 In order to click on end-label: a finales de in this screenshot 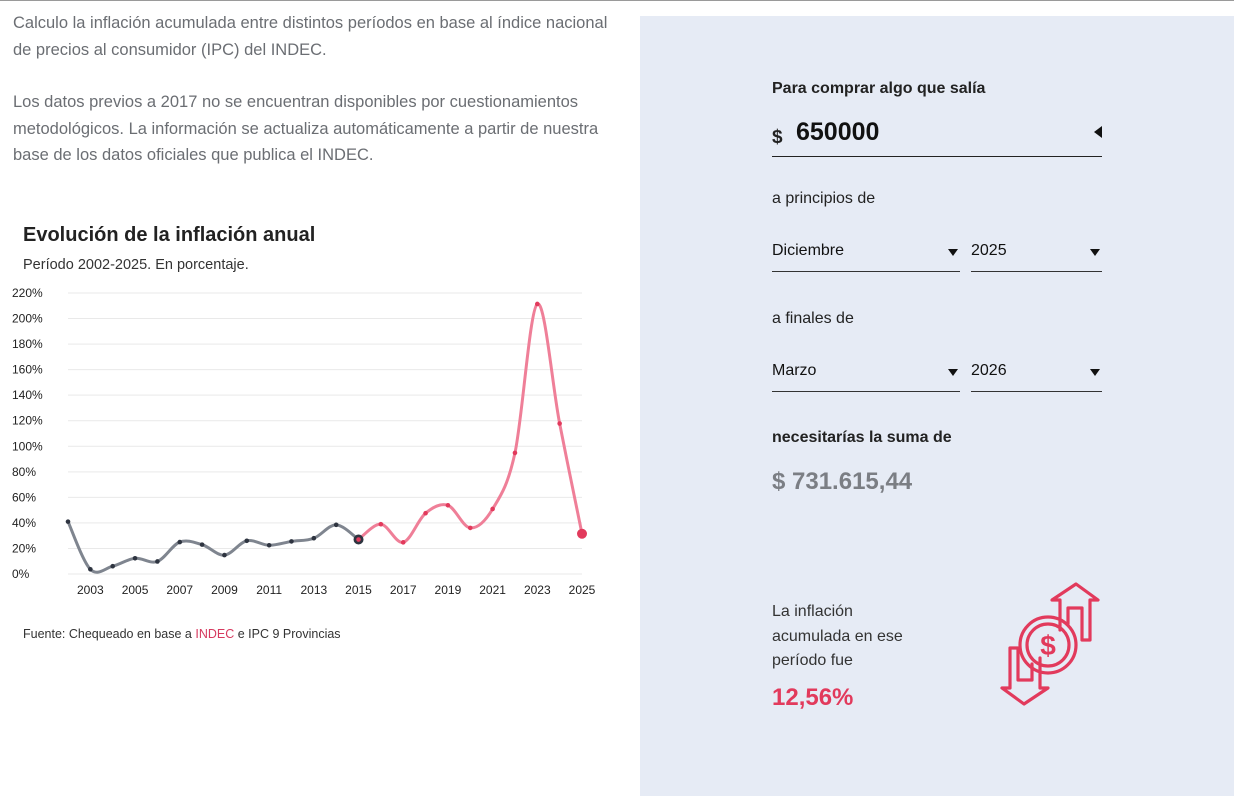, I will do `click(813, 318)`.